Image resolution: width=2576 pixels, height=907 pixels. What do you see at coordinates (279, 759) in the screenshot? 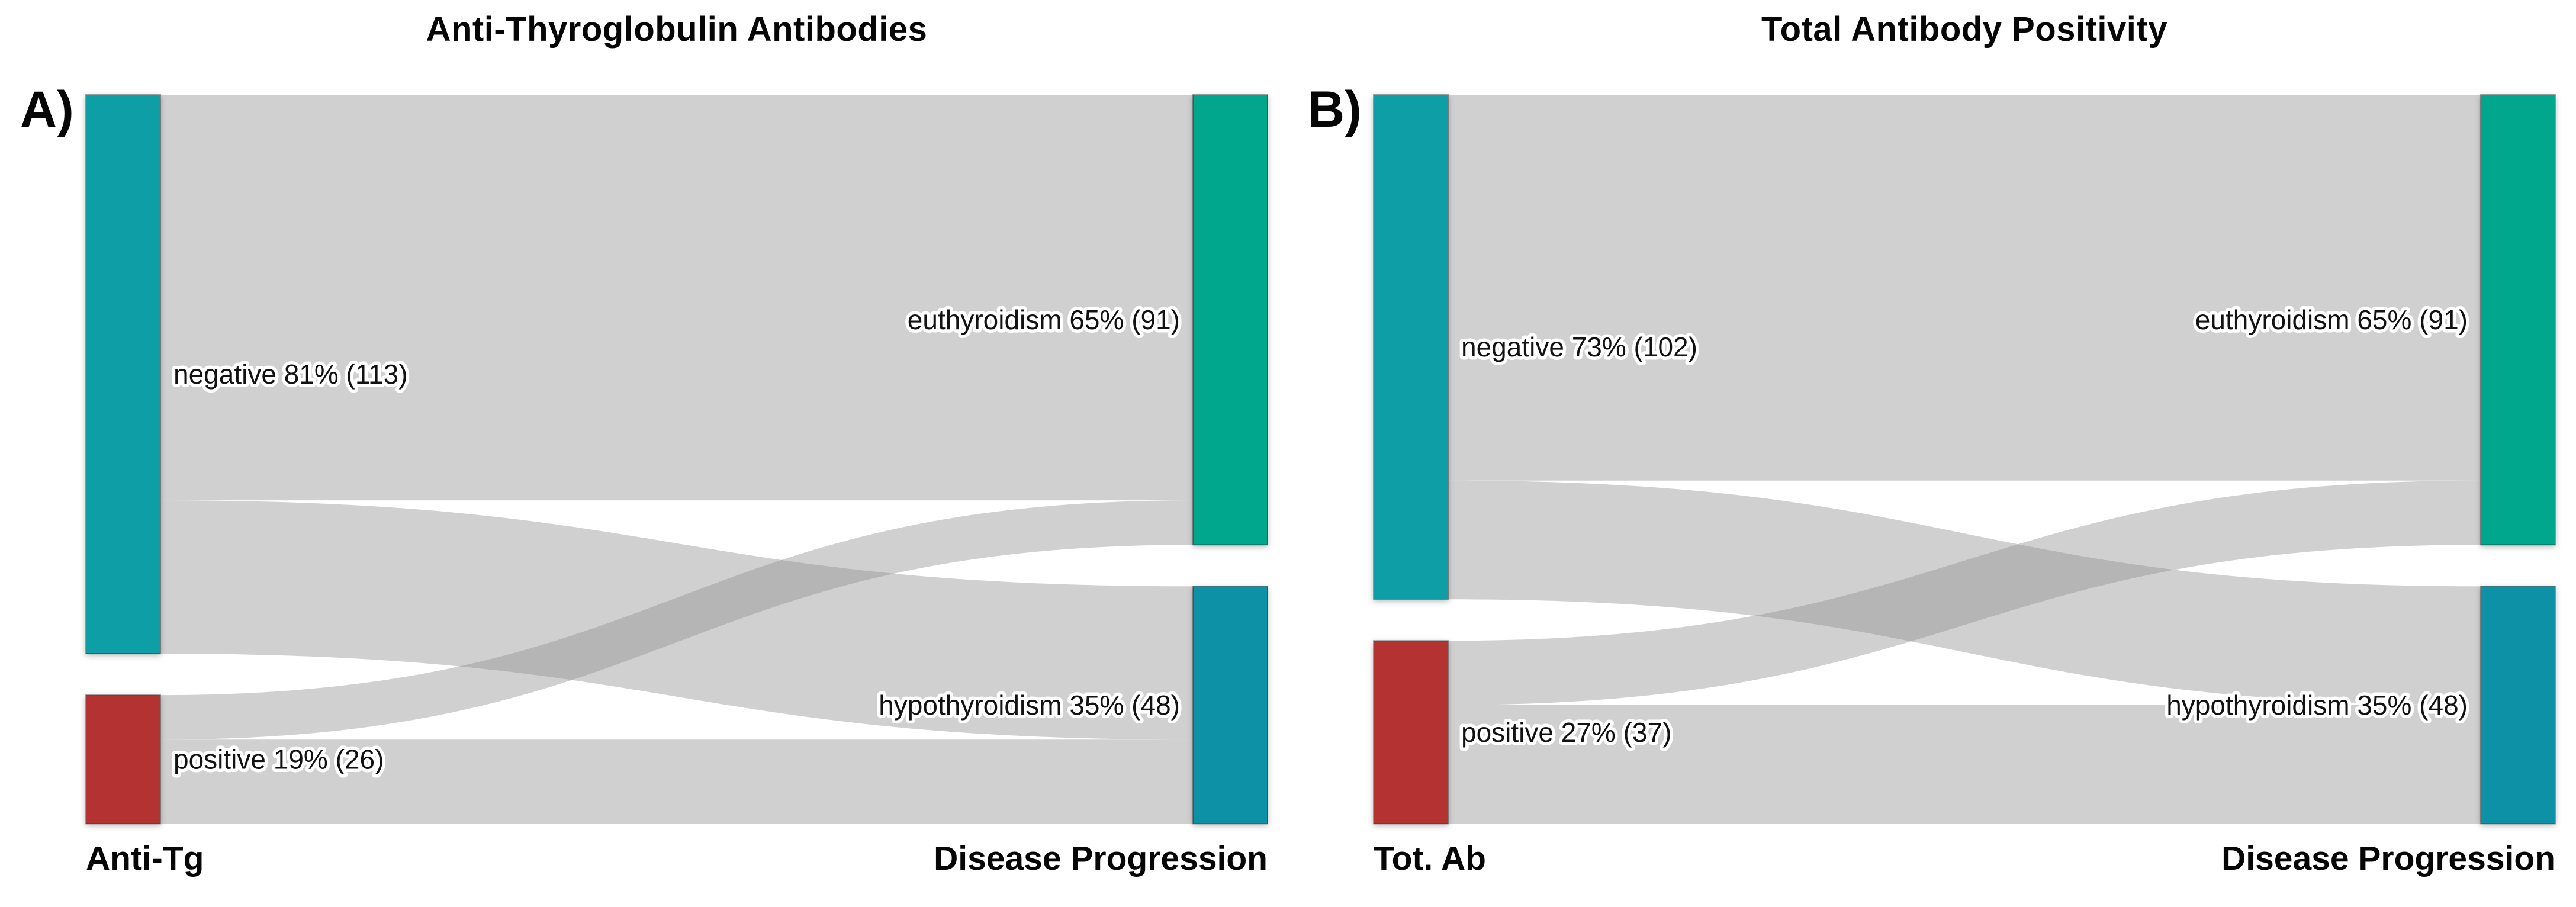
I see `node-label-positive: positive 19% (26)` at bounding box center [279, 759].